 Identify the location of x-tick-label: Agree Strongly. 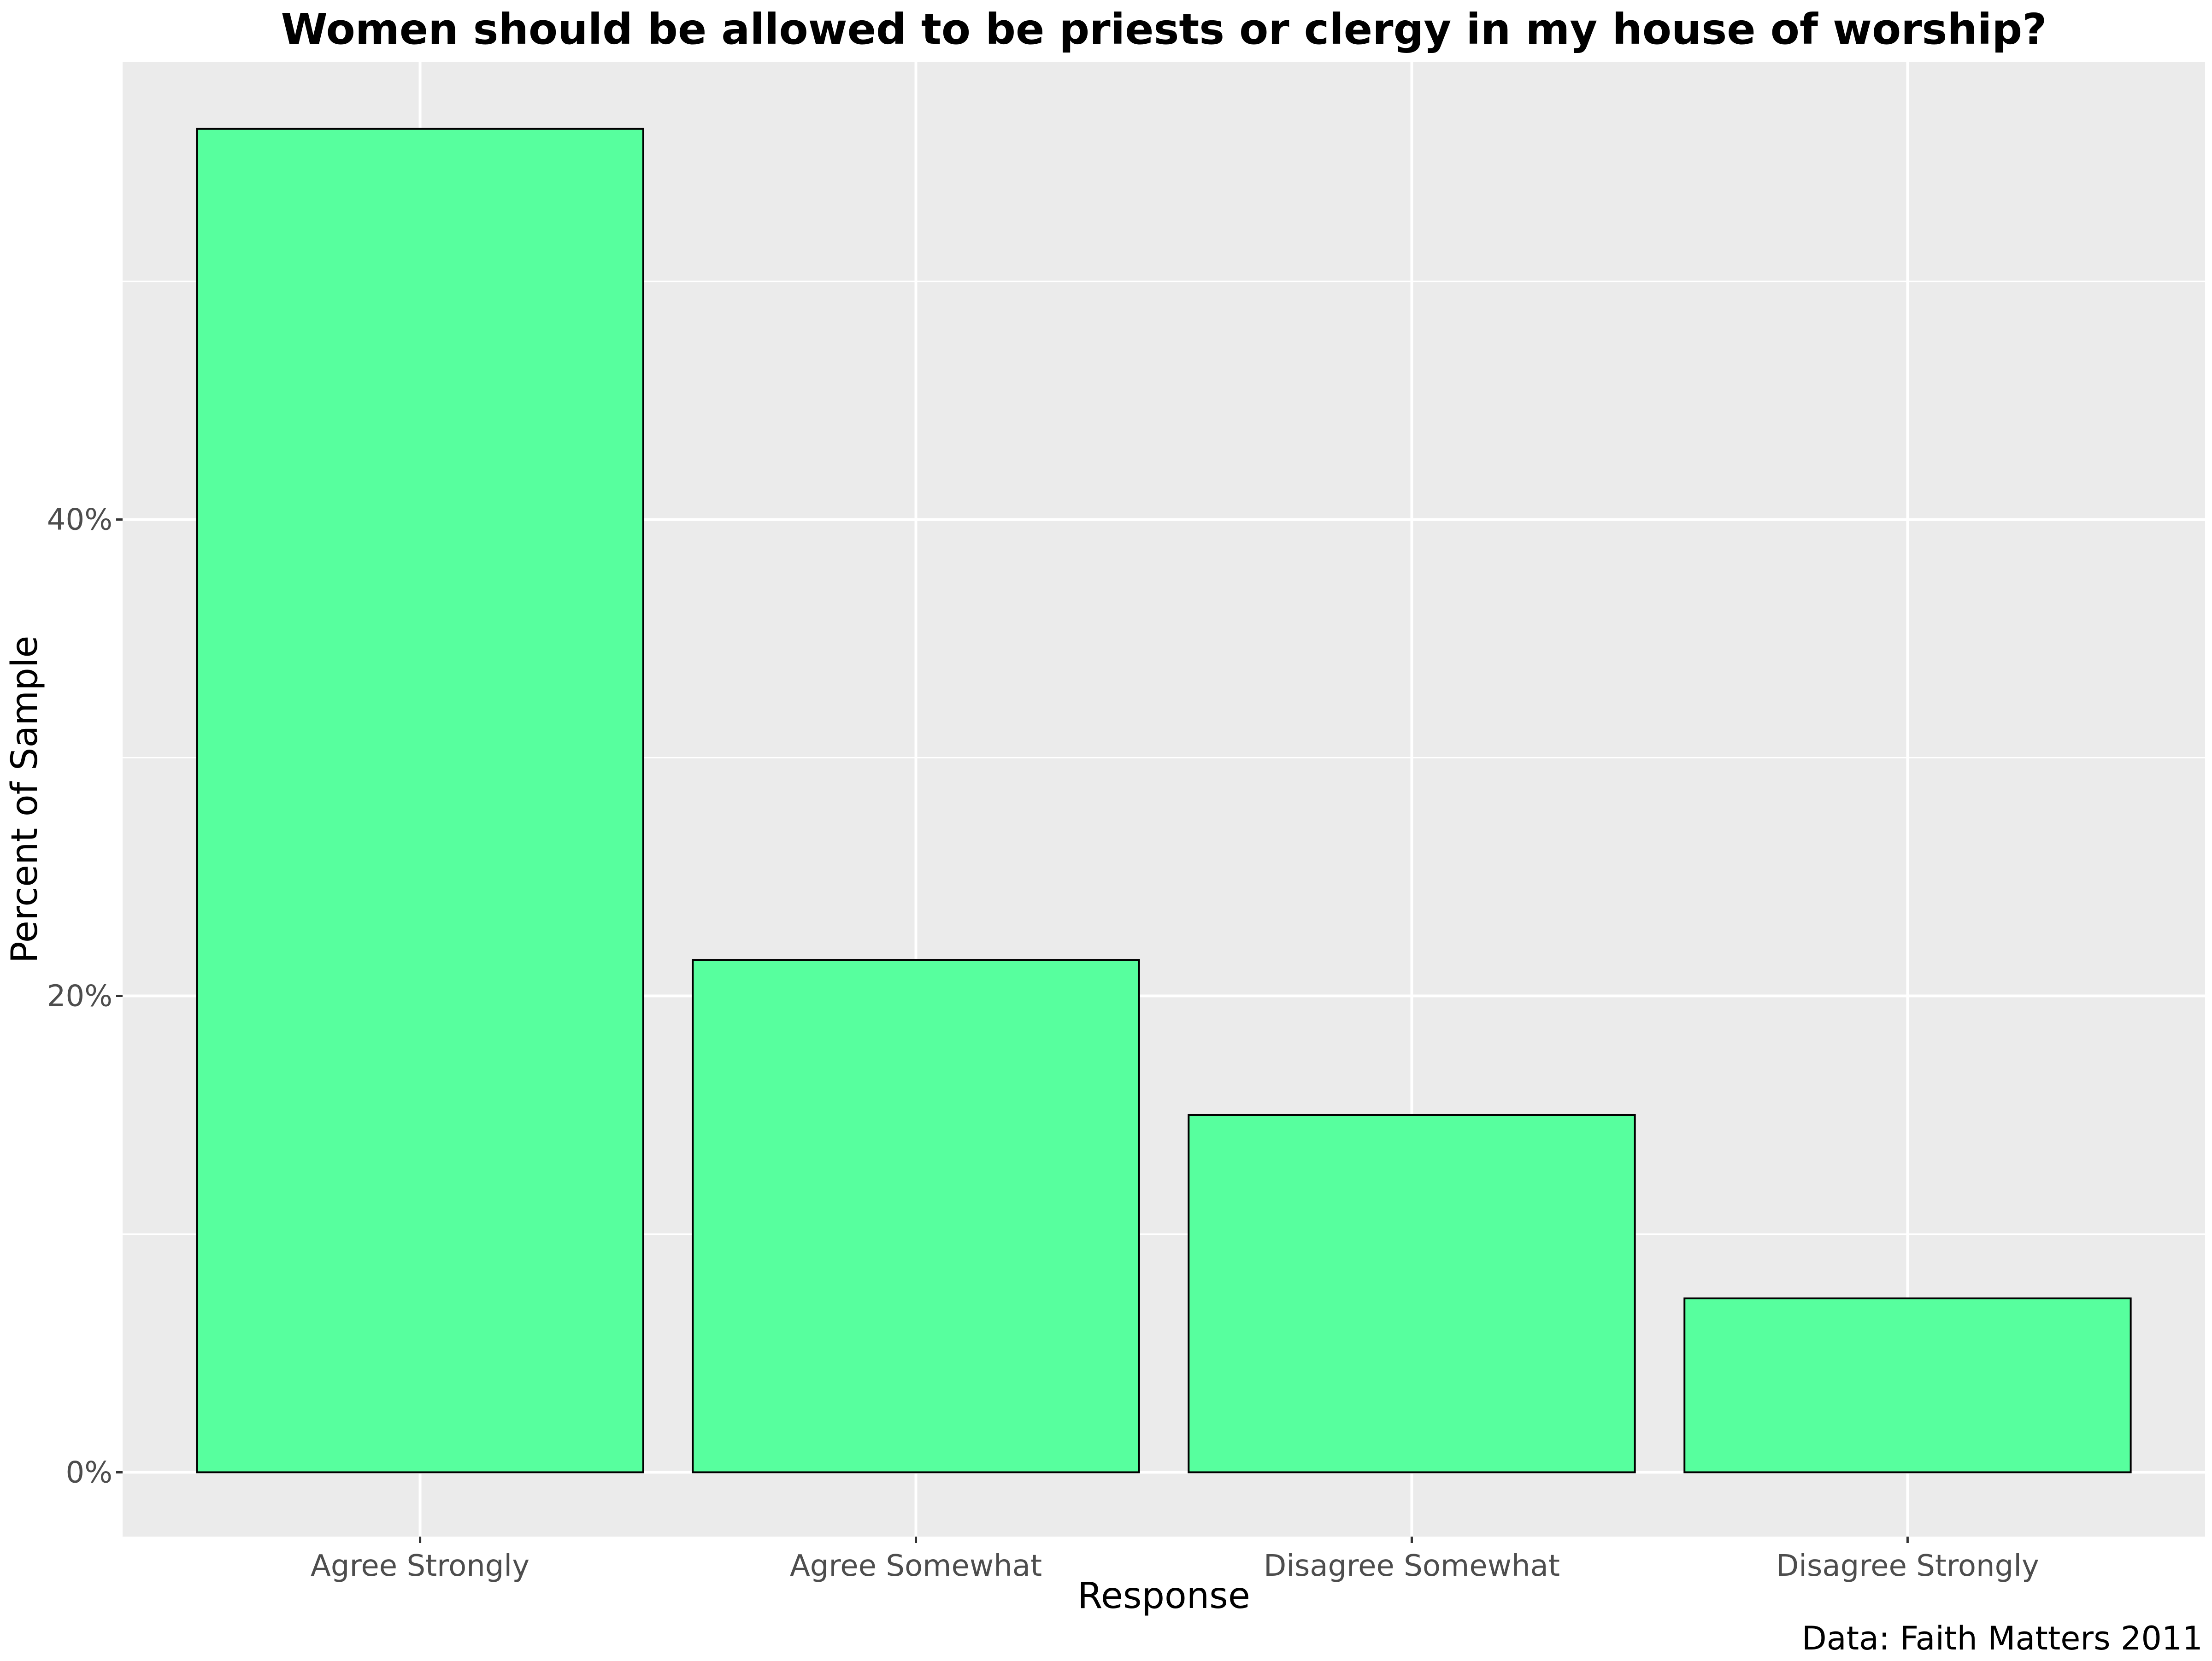
(420, 1566).